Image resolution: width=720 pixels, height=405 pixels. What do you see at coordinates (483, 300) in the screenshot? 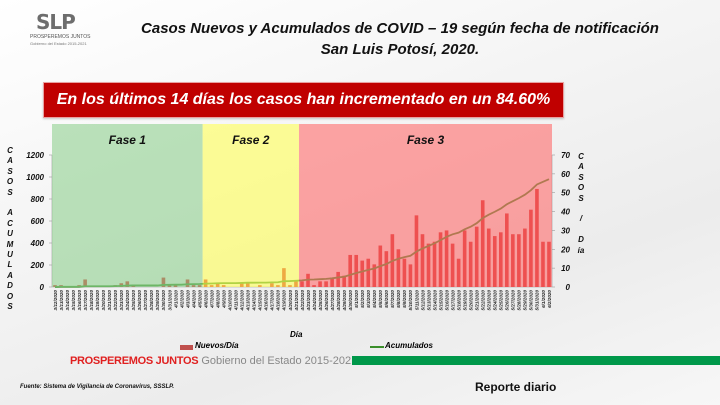
I see `x-tick-label: 5/22/2020` at bounding box center [483, 300].